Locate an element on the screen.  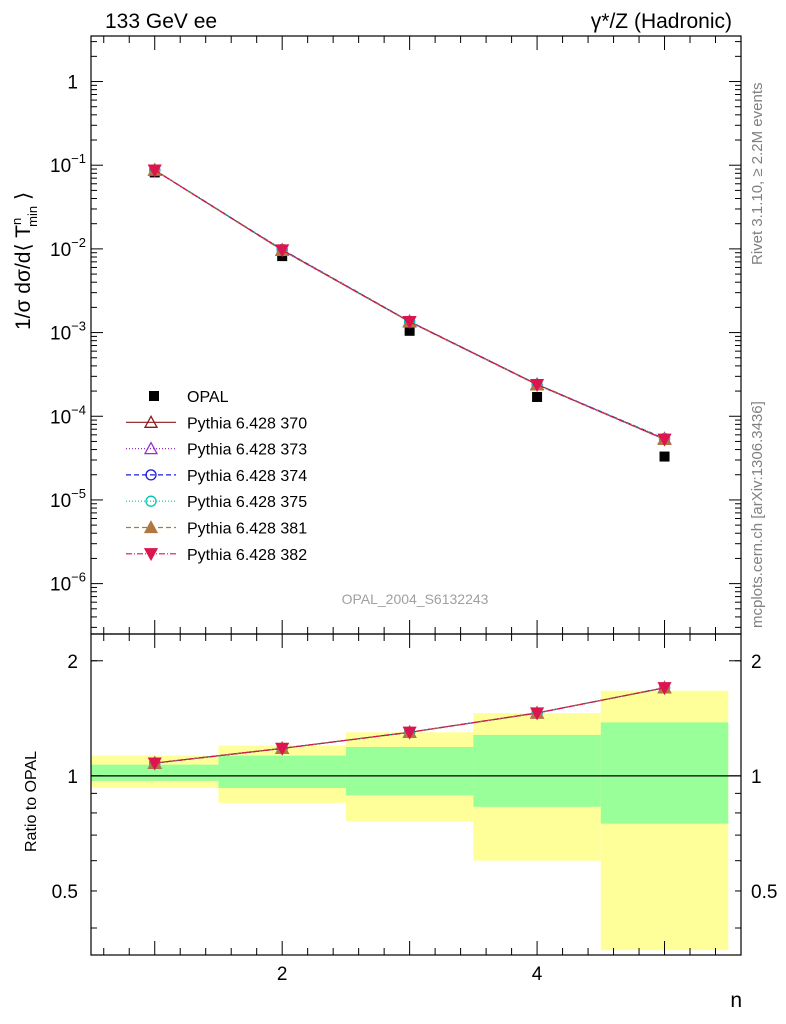
main-y-axis-label: 1/σ dσ/d⟨ Tnmin ⟩ is located at coordinates (24, 261).